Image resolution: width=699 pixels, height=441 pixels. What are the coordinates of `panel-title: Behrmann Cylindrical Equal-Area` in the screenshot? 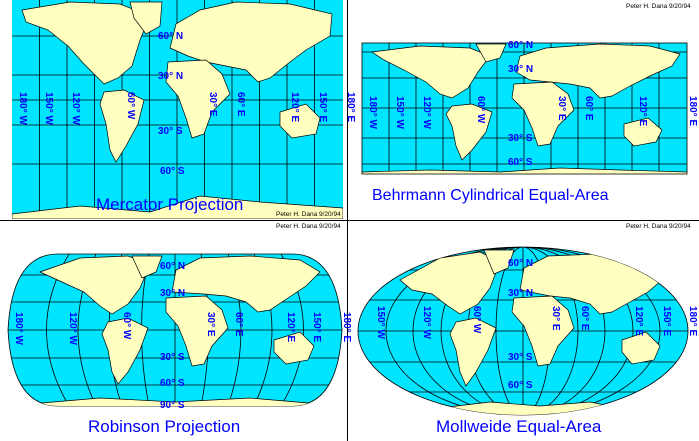 It's located at (490, 195).